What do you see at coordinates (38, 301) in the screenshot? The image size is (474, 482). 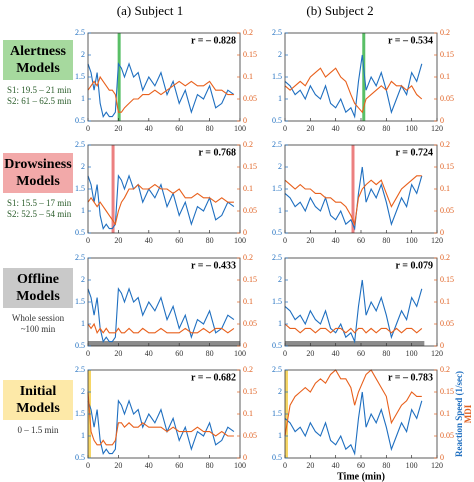 I see `row-label: Offline Models Whole session ~100 min` at bounding box center [38, 301].